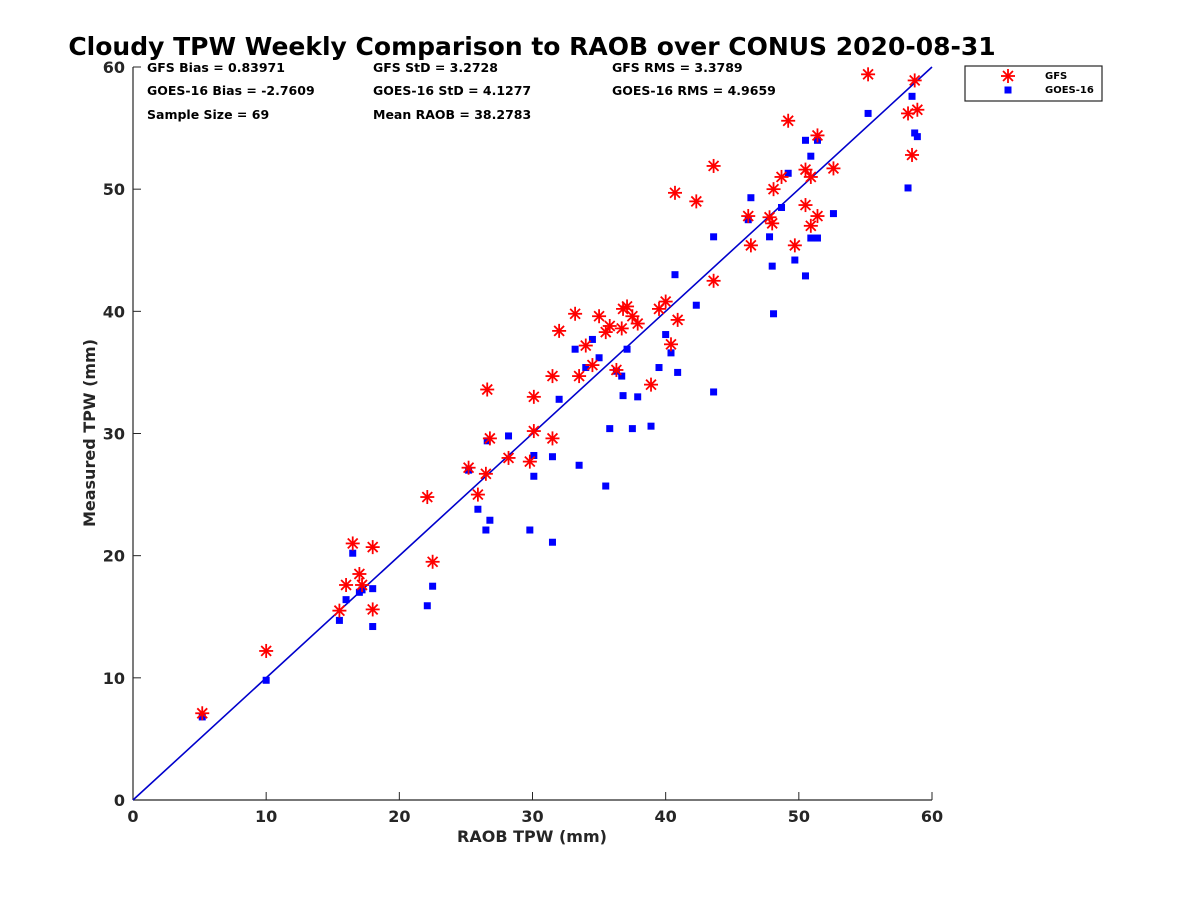  Describe the element at coordinates (532, 816) in the screenshot. I see `x-tick-label: 30` at that location.